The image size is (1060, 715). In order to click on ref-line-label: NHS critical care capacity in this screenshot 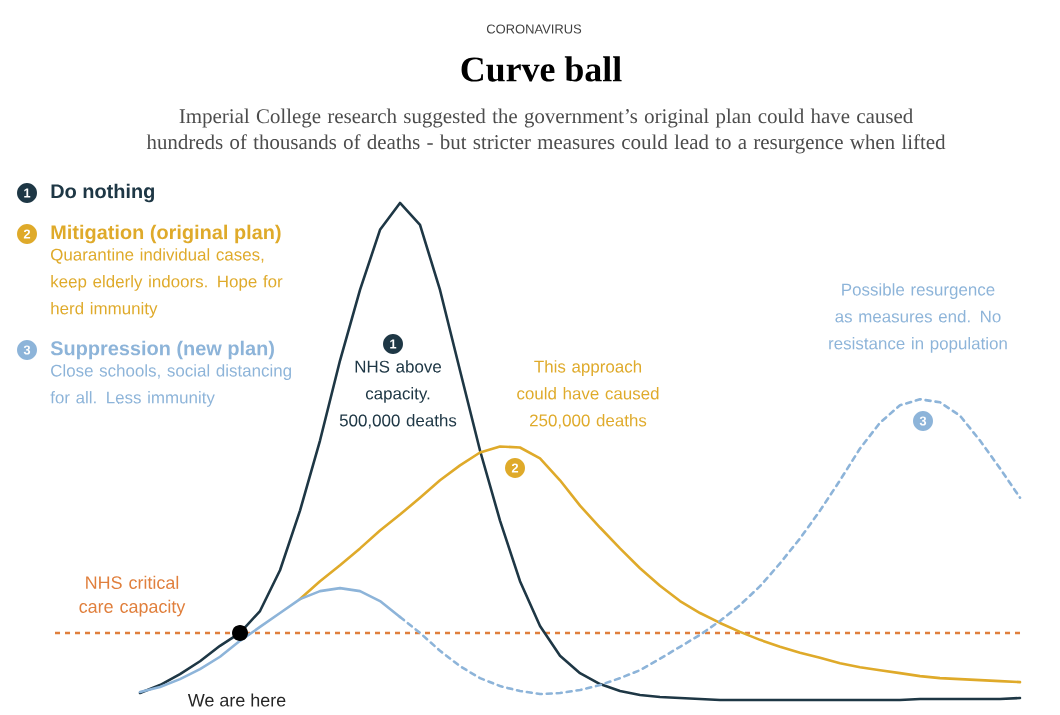, I will do `click(132, 596)`.